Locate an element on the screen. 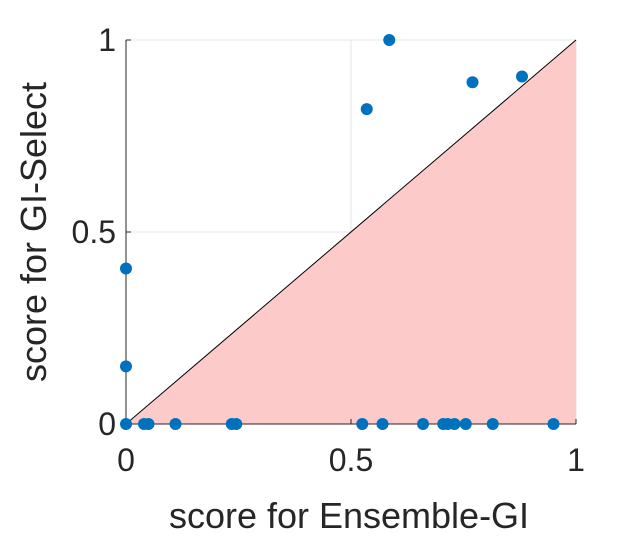  y-tick-label: 0.5 is located at coordinates (94, 232).